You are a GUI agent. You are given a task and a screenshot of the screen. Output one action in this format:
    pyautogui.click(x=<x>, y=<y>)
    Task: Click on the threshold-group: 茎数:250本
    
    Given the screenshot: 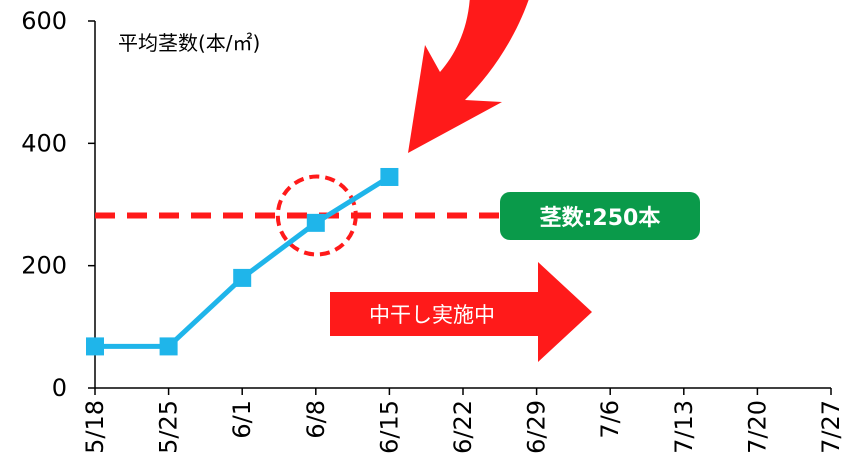 What is the action you would take?
    pyautogui.click(x=397, y=215)
    